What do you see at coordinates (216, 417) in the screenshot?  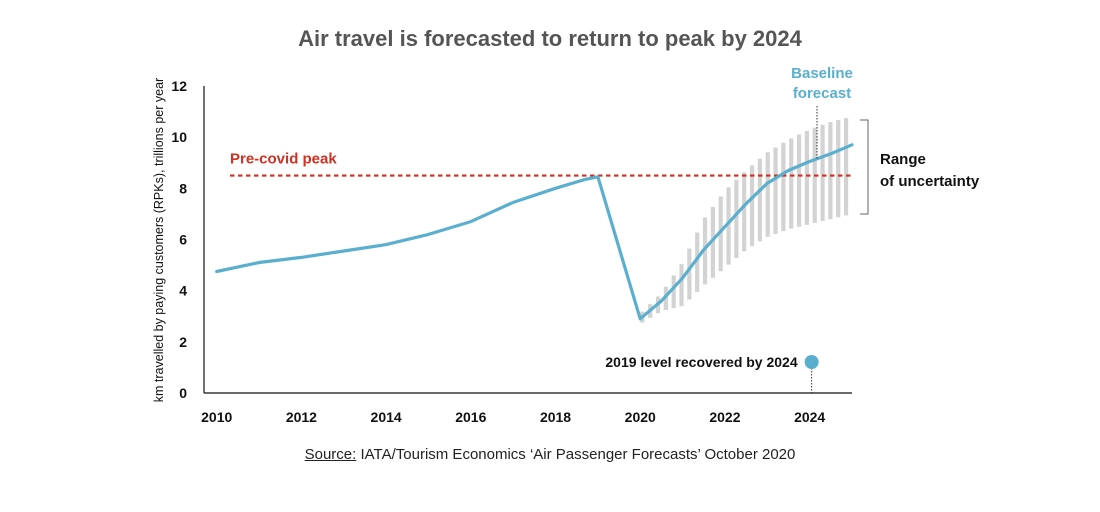 I see `x-tick-label: 2010` at bounding box center [216, 417].